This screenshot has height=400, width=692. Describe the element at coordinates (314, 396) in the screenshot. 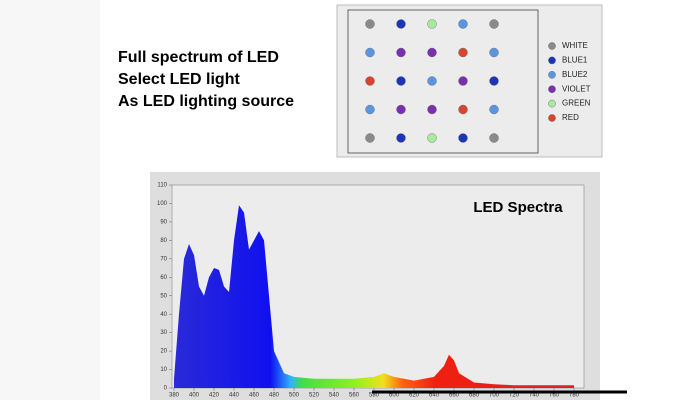

I see `x-tick-label: 520` at that location.